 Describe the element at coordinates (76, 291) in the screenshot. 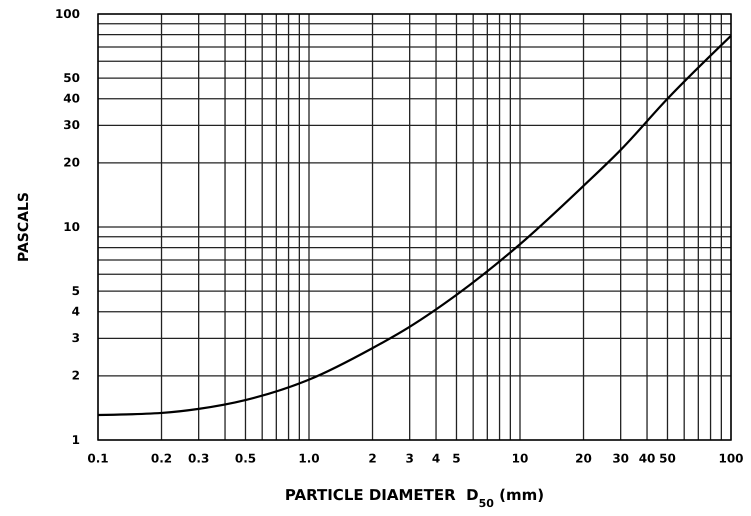

I see `y-tick-label: 5` at that location.